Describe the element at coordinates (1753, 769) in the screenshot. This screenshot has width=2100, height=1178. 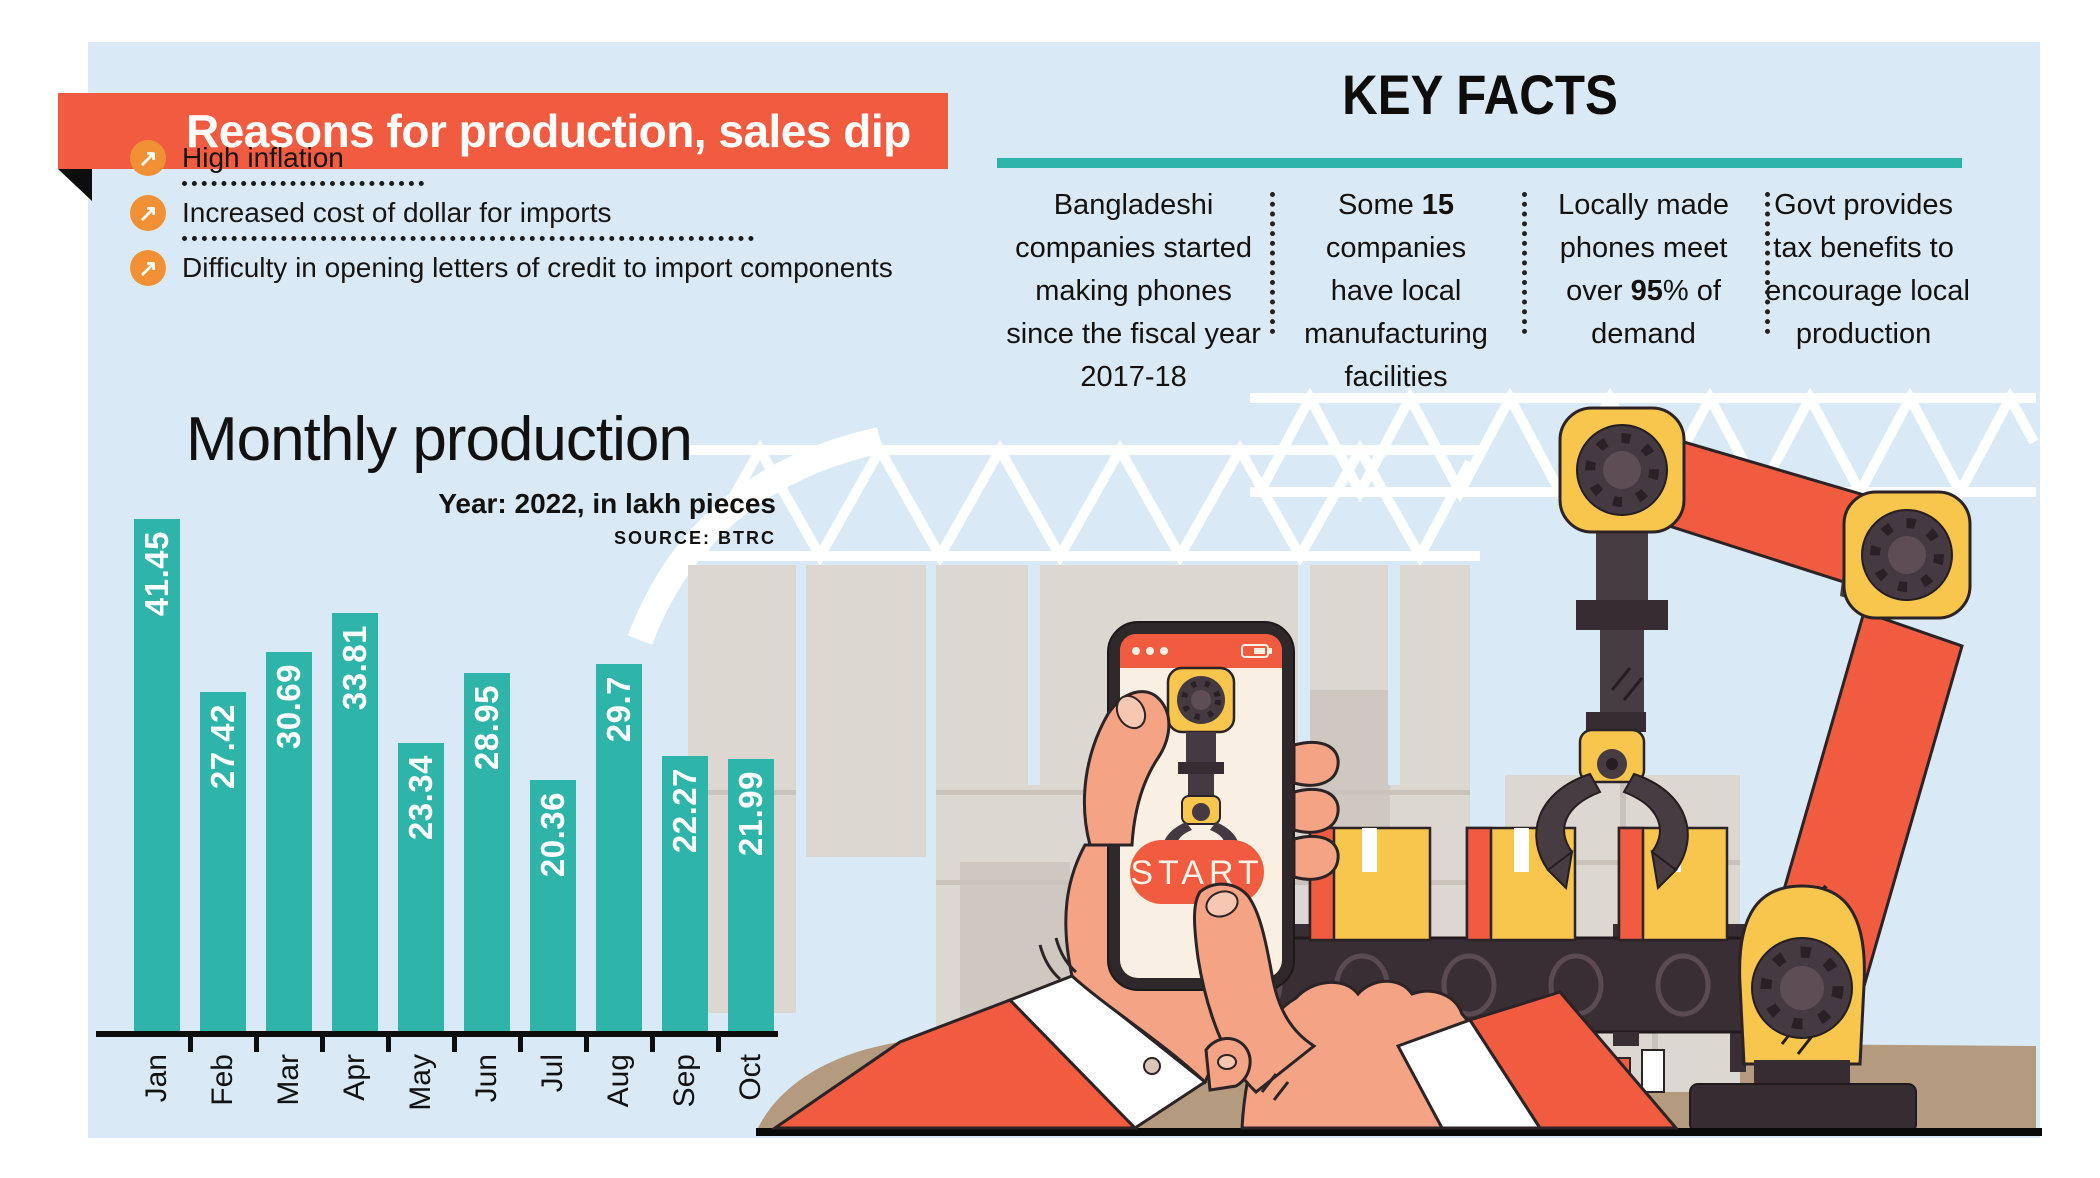
I see `robot-arm` at that location.